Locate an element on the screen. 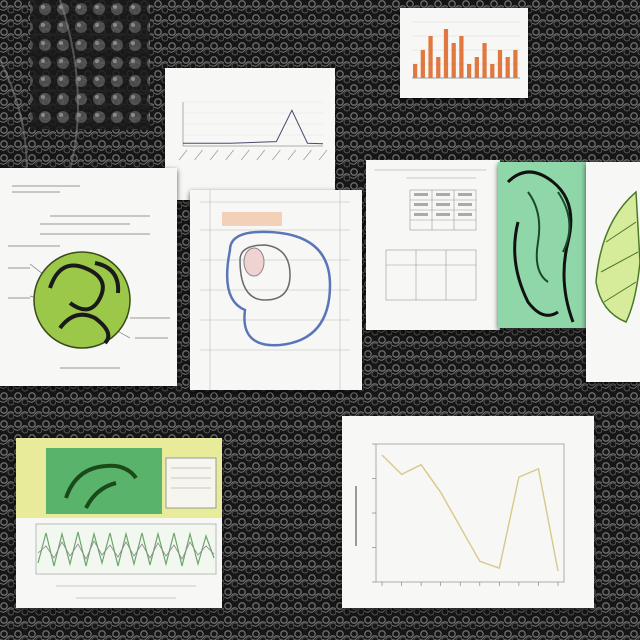 The width and height of the screenshot is (640, 640). leaf-diagram is located at coordinates (89, 277).